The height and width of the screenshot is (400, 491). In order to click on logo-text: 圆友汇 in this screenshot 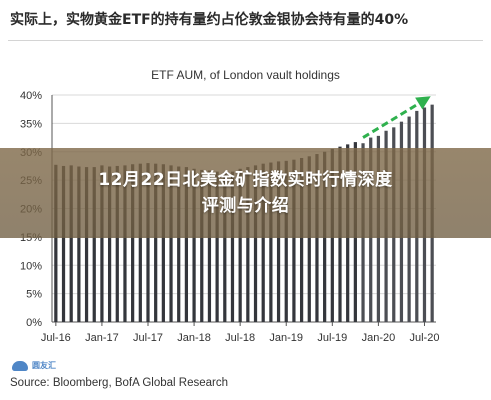, I will do `click(44, 365)`.